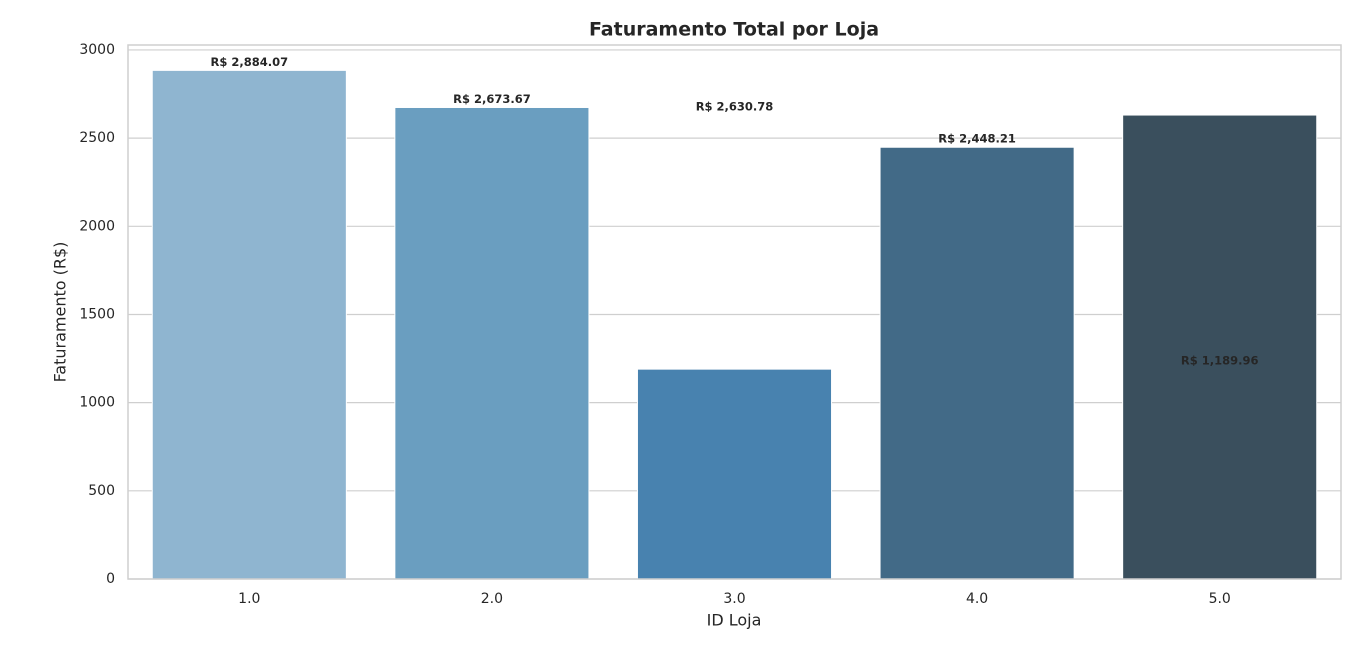  I want to click on y-tick-label: 0, so click(110, 579).